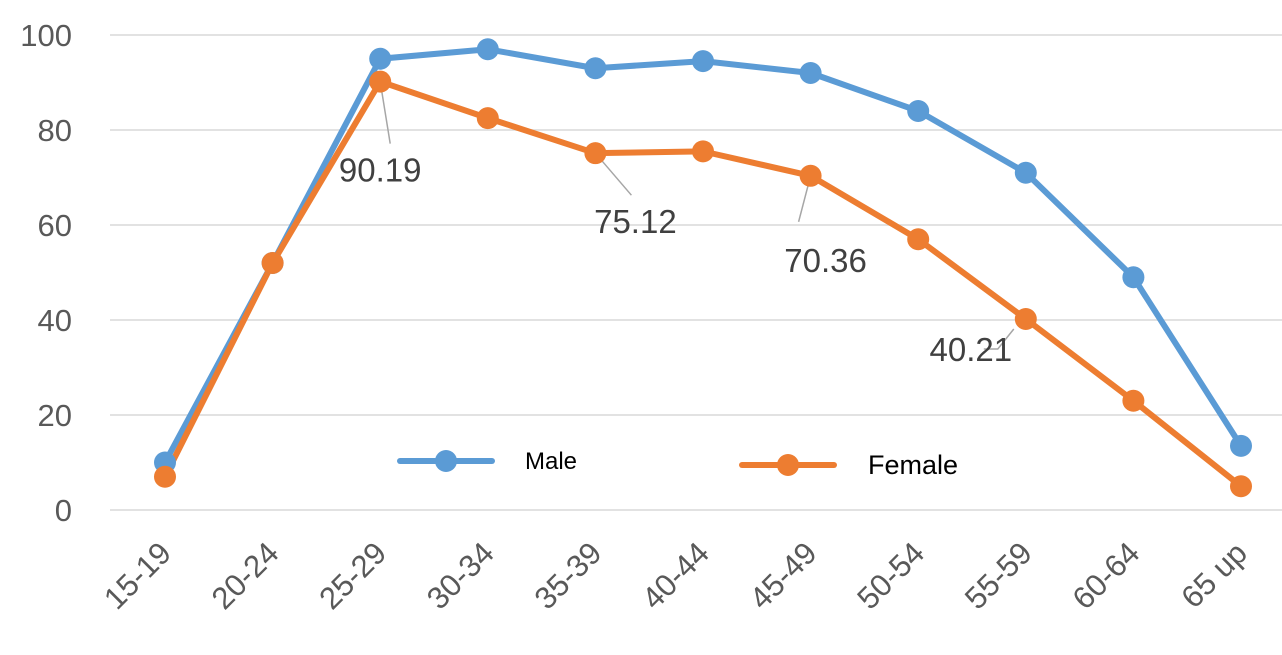  Describe the element at coordinates (46, 35) in the screenshot. I see `y-tick-label: 100` at that location.